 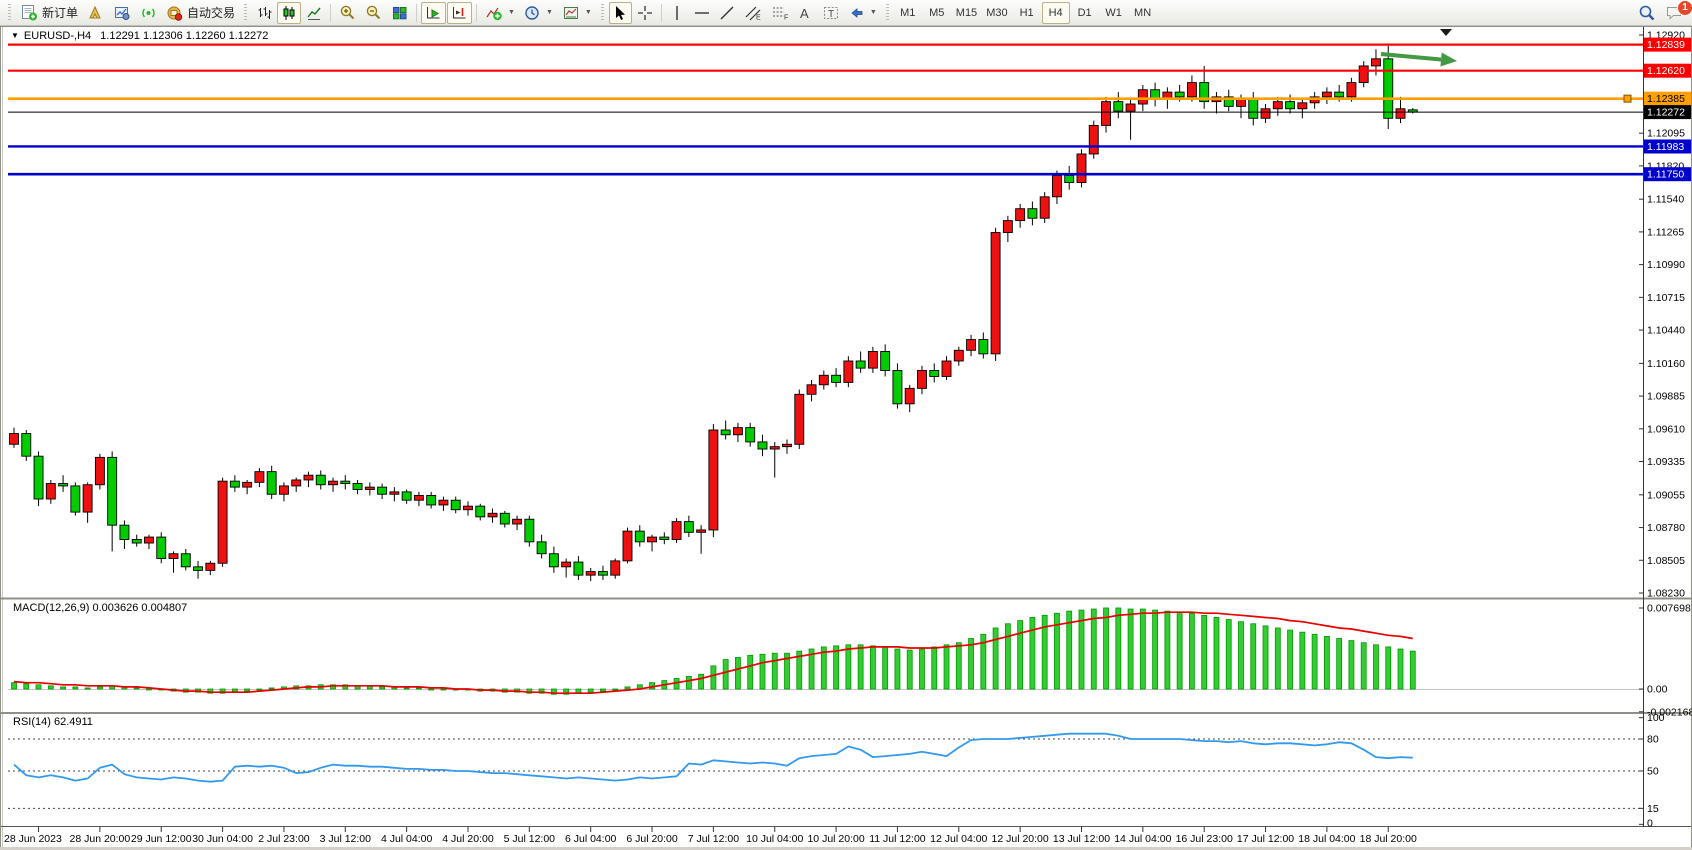 What do you see at coordinates (33, 839) in the screenshot?
I see `svg-text: 28 Jun 2023` at bounding box center [33, 839].